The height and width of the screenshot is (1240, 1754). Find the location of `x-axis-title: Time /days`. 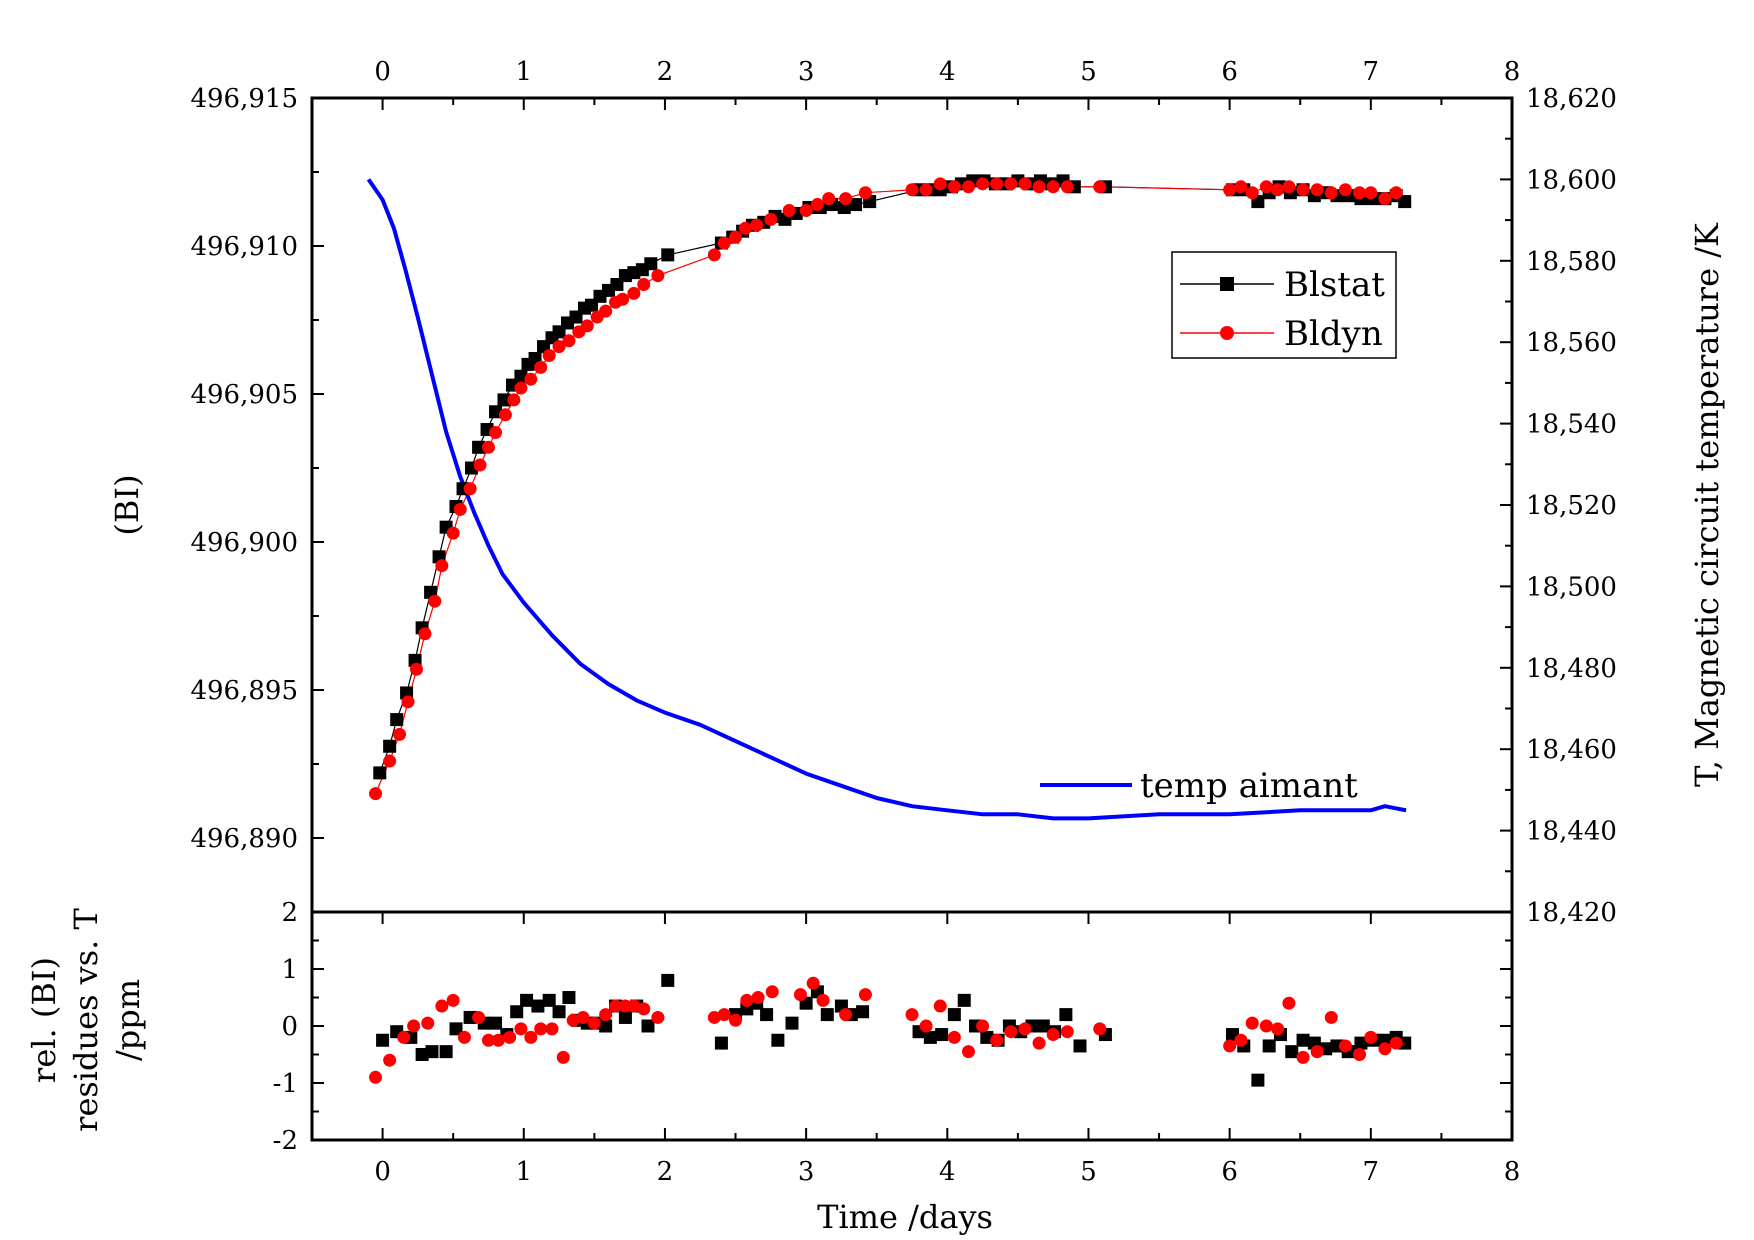

x-axis-title: Time /days is located at coordinates (905, 1217).